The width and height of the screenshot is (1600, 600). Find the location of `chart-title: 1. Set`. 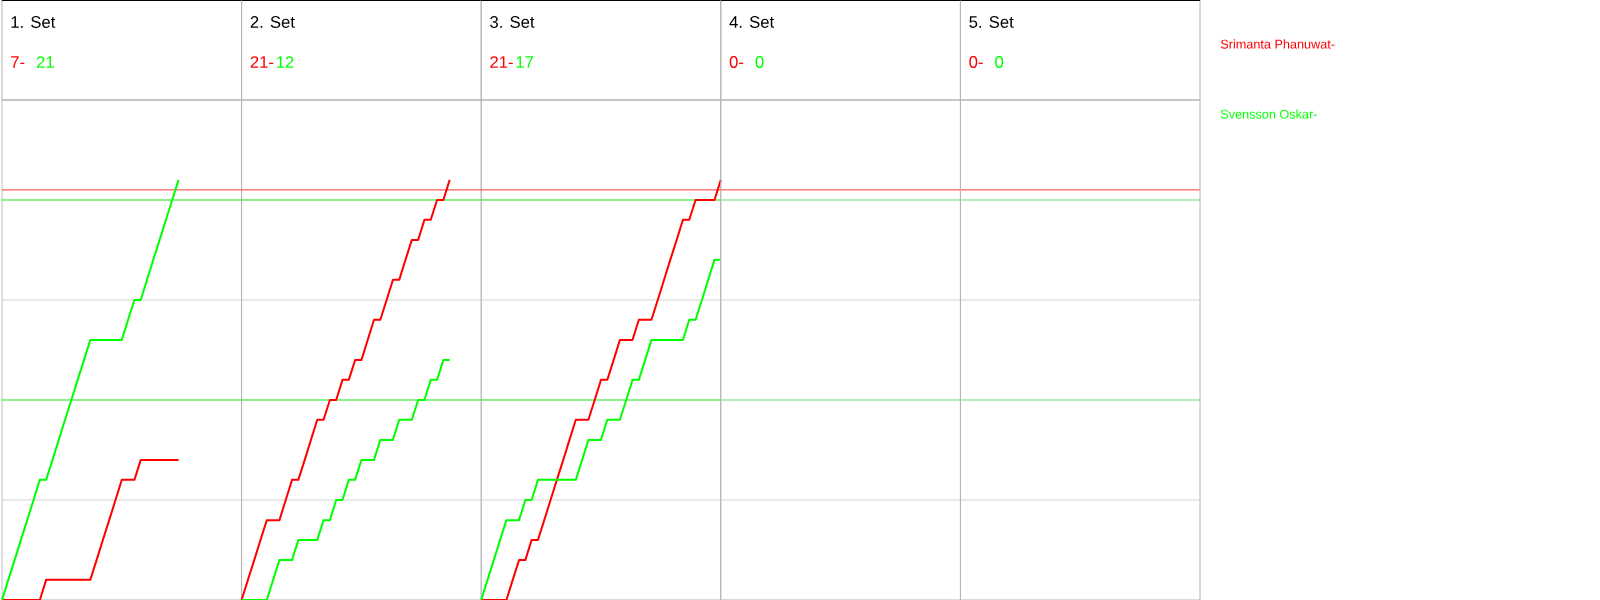

chart-title: 1. Set is located at coordinates (33, 22).